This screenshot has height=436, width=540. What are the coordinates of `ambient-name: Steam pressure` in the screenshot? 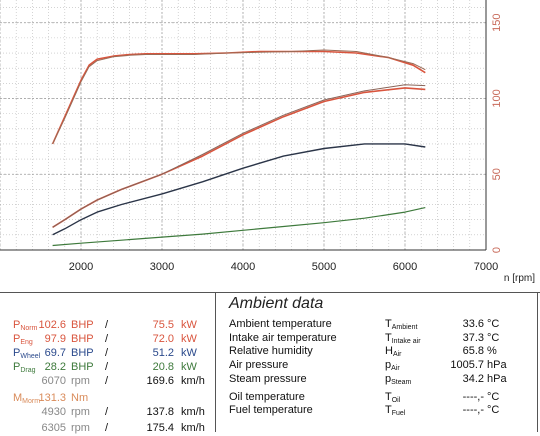 It's located at (268, 379).